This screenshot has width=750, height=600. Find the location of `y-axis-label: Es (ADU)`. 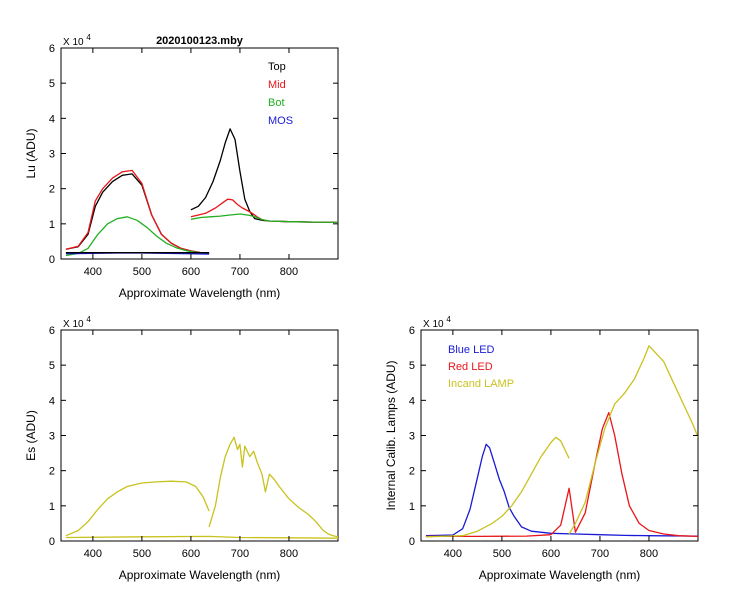

y-axis-label: Es (ADU) is located at coordinates (31, 435).